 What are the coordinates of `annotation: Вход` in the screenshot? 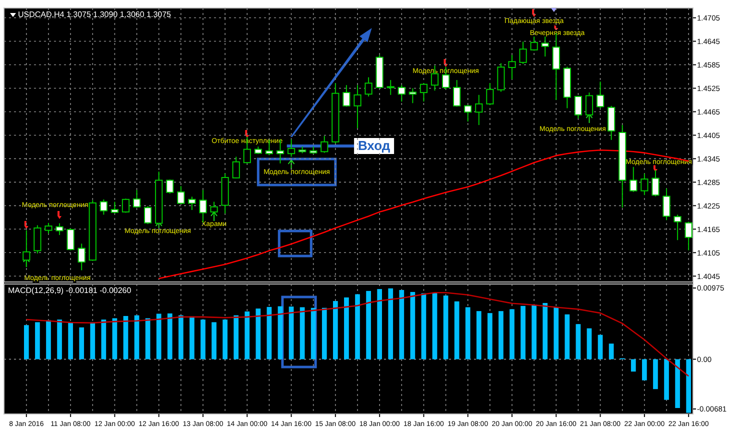 It's located at (374, 145).